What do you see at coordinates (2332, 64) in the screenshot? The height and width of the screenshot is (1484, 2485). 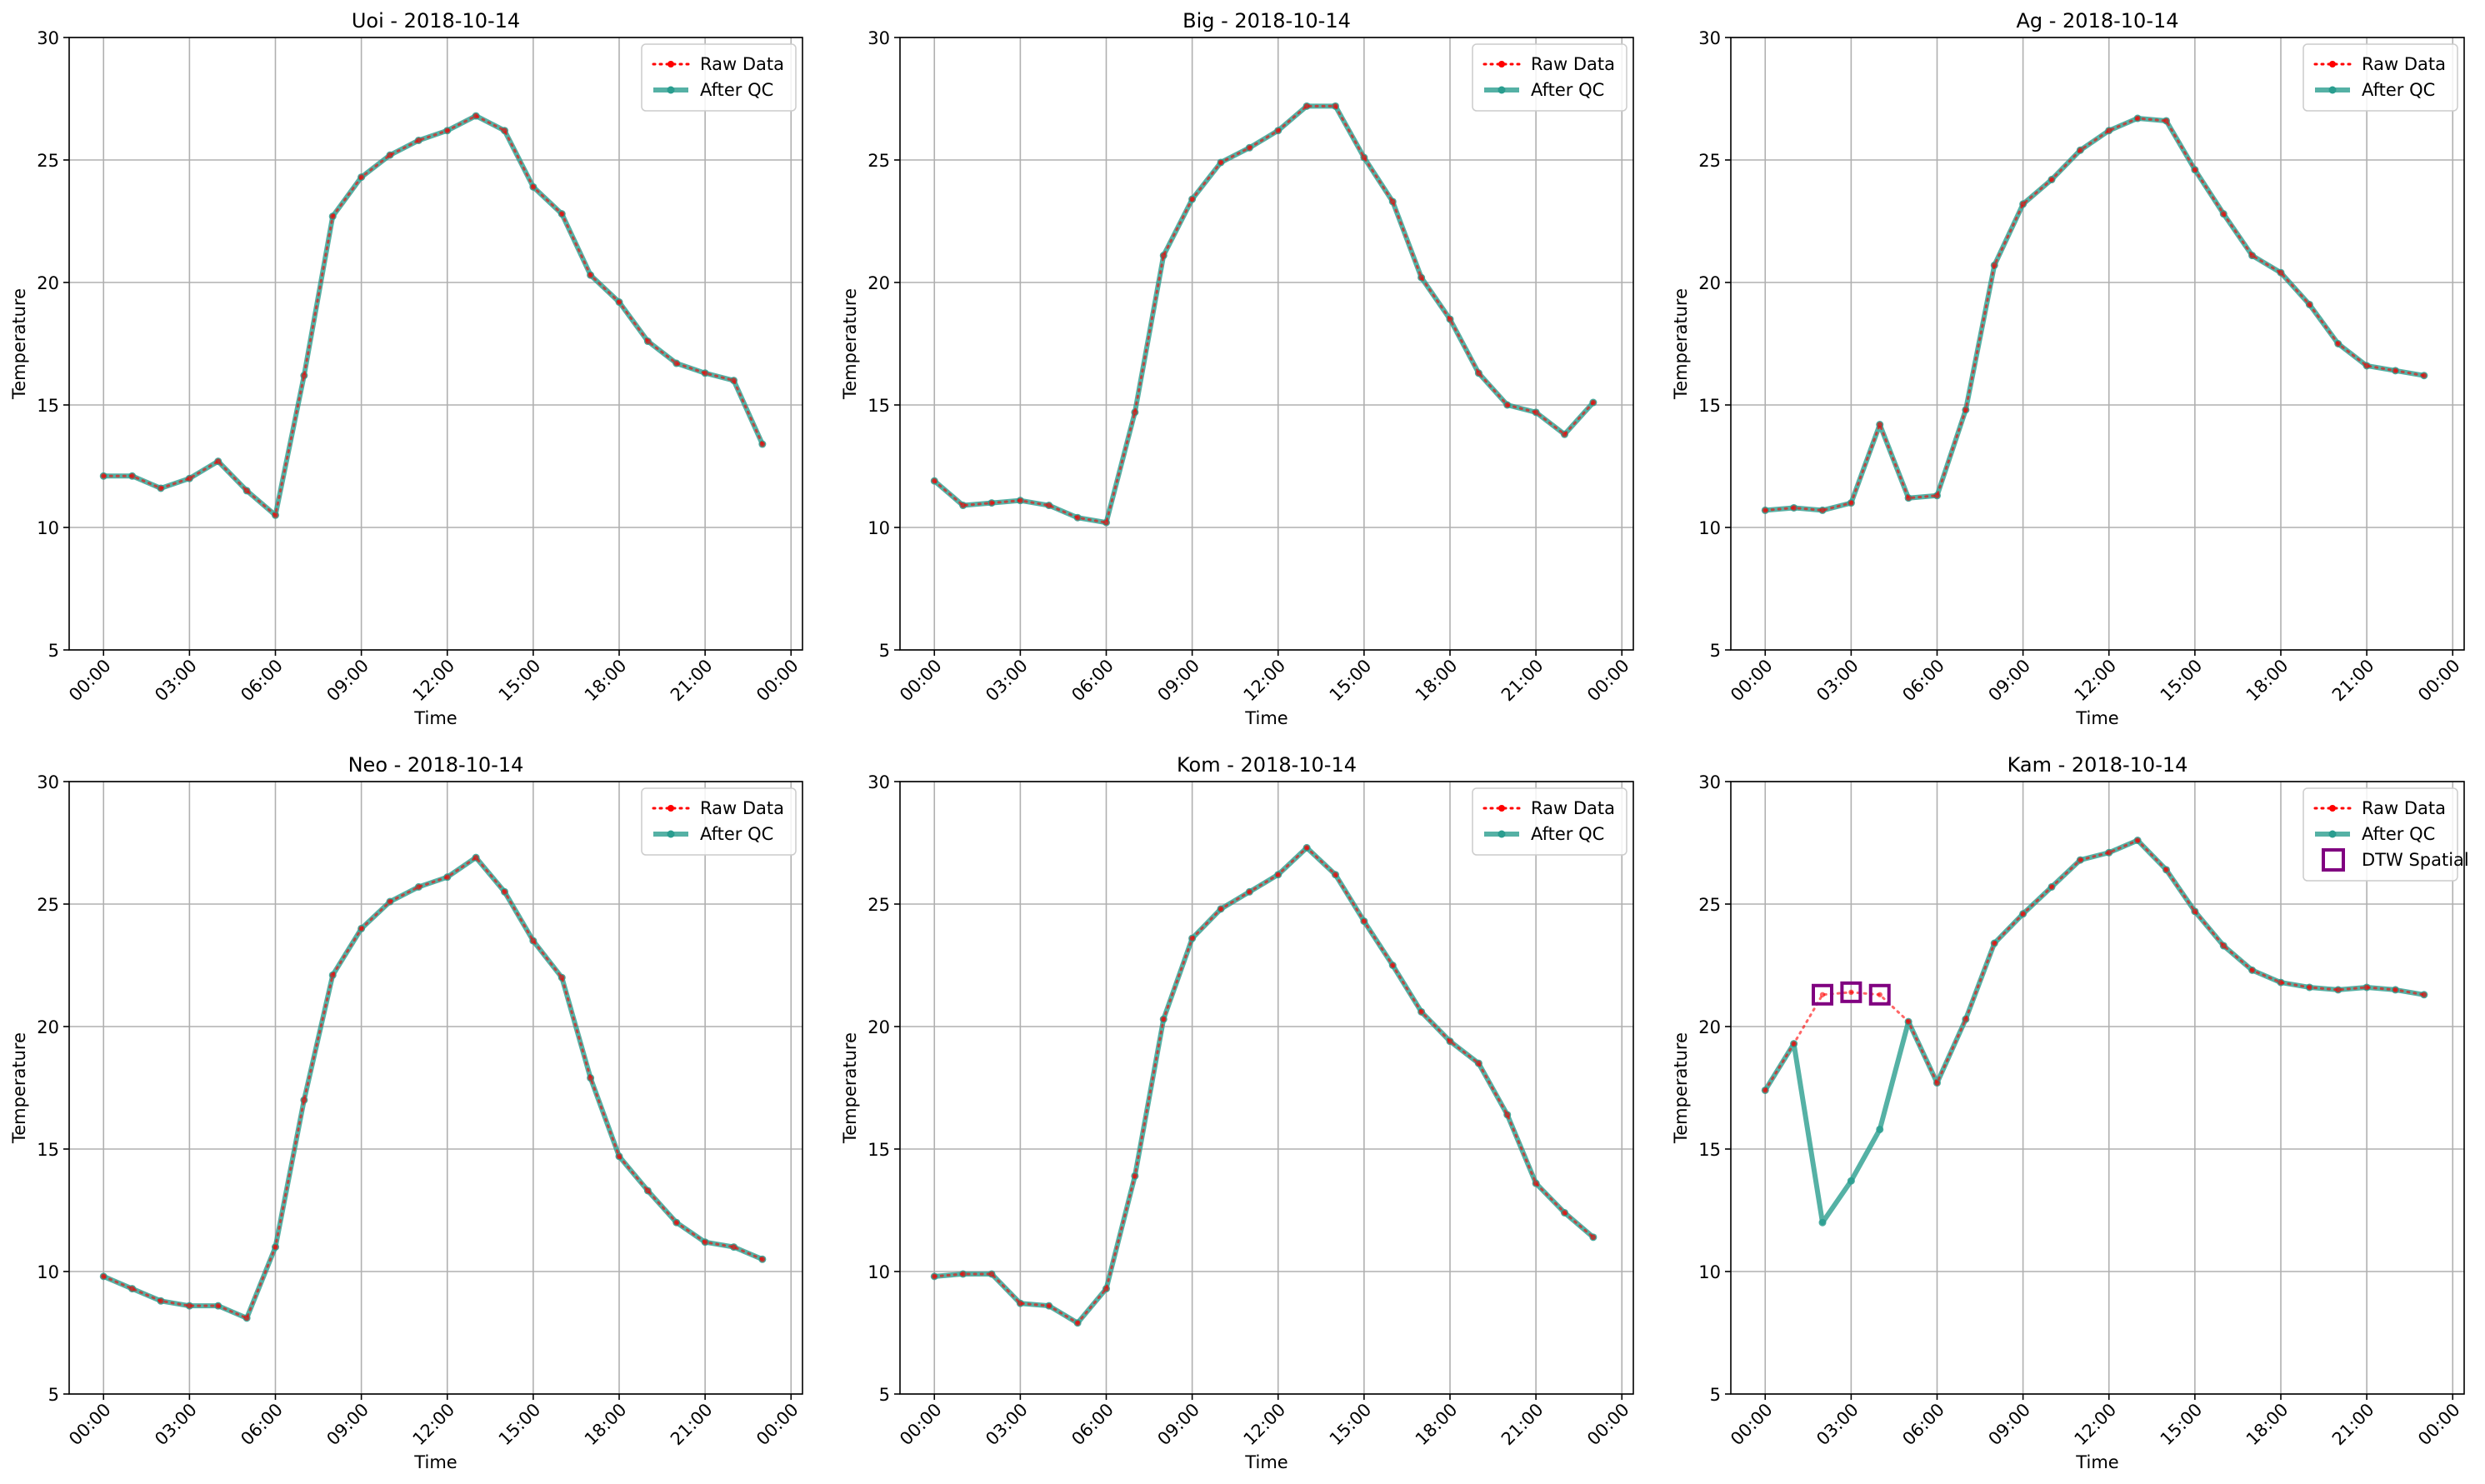 I see `chart-2-legend-raw-marker` at bounding box center [2332, 64].